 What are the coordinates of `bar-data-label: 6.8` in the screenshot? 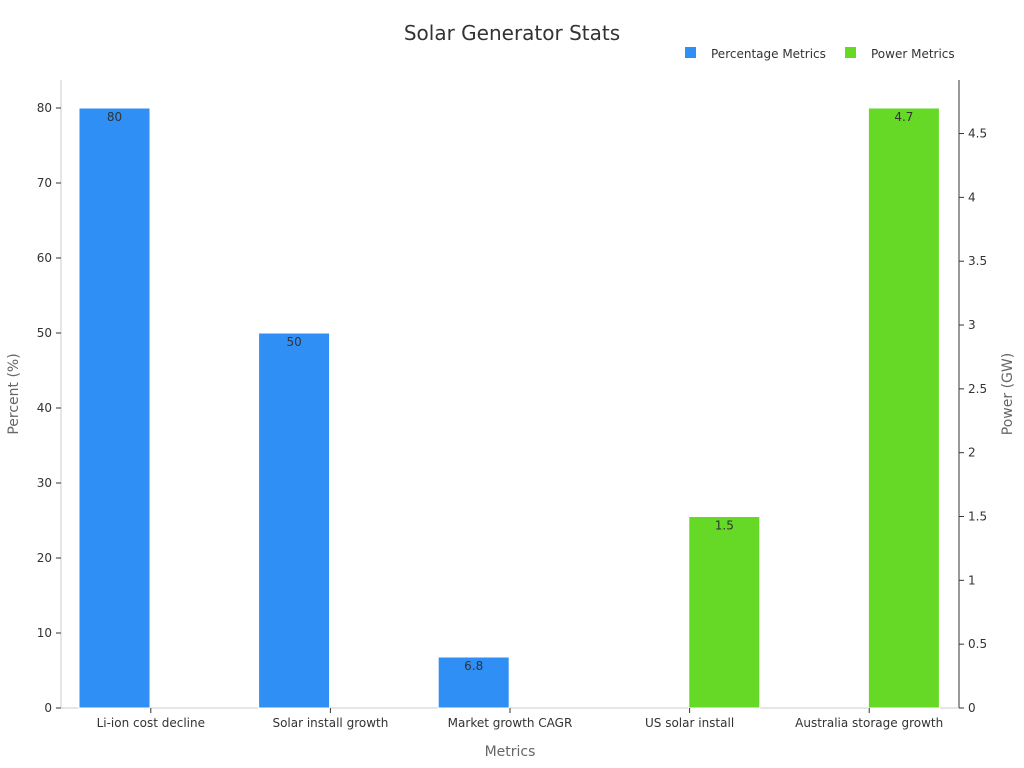 It's located at (473, 666).